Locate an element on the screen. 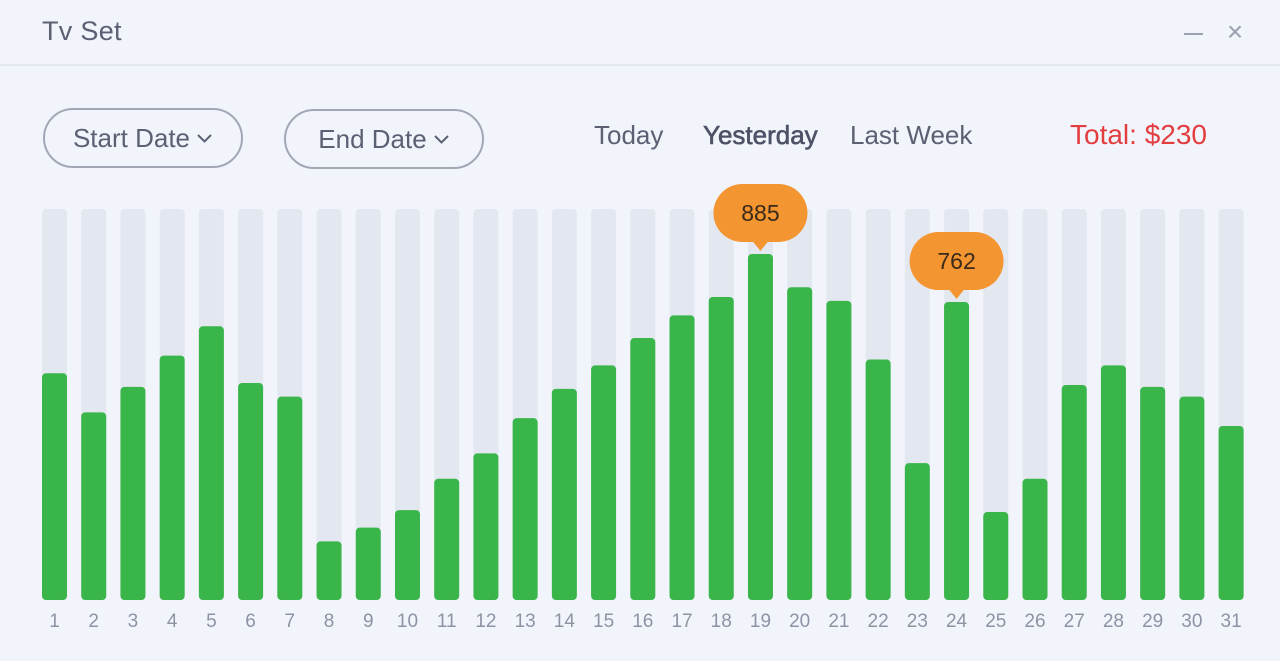  x-tick-label: 13 is located at coordinates (525, 621).